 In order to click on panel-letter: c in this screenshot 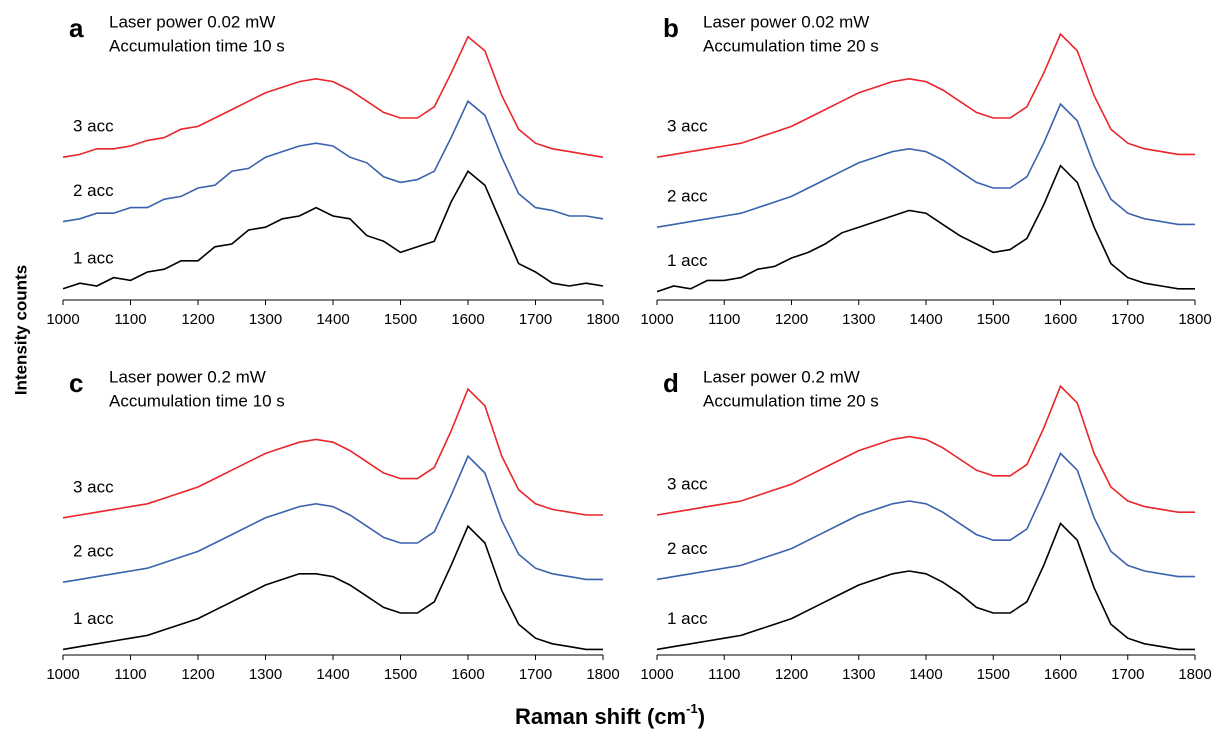, I will do `click(76, 383)`.